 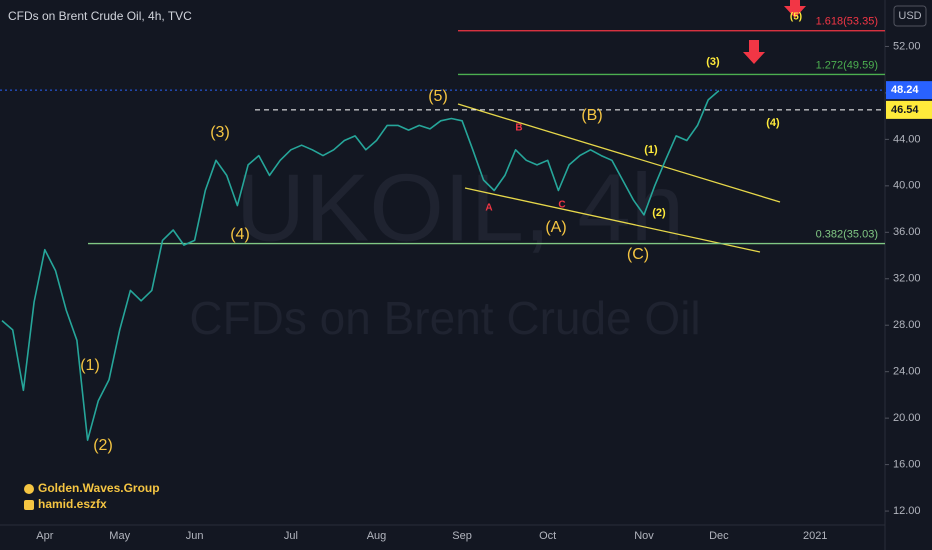 What do you see at coordinates (907, 511) in the screenshot?
I see `y-tick-label: 12.00` at bounding box center [907, 511].